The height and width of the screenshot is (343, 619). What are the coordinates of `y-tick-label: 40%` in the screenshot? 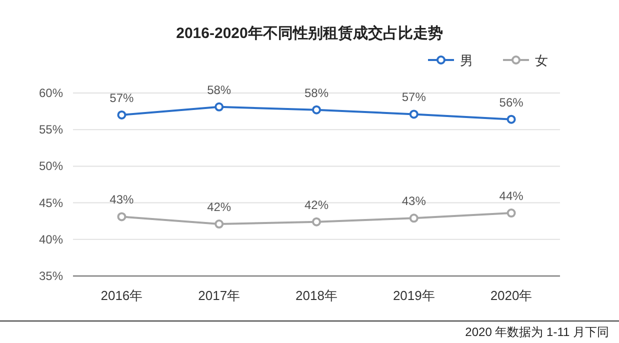 It's located at (51, 239).